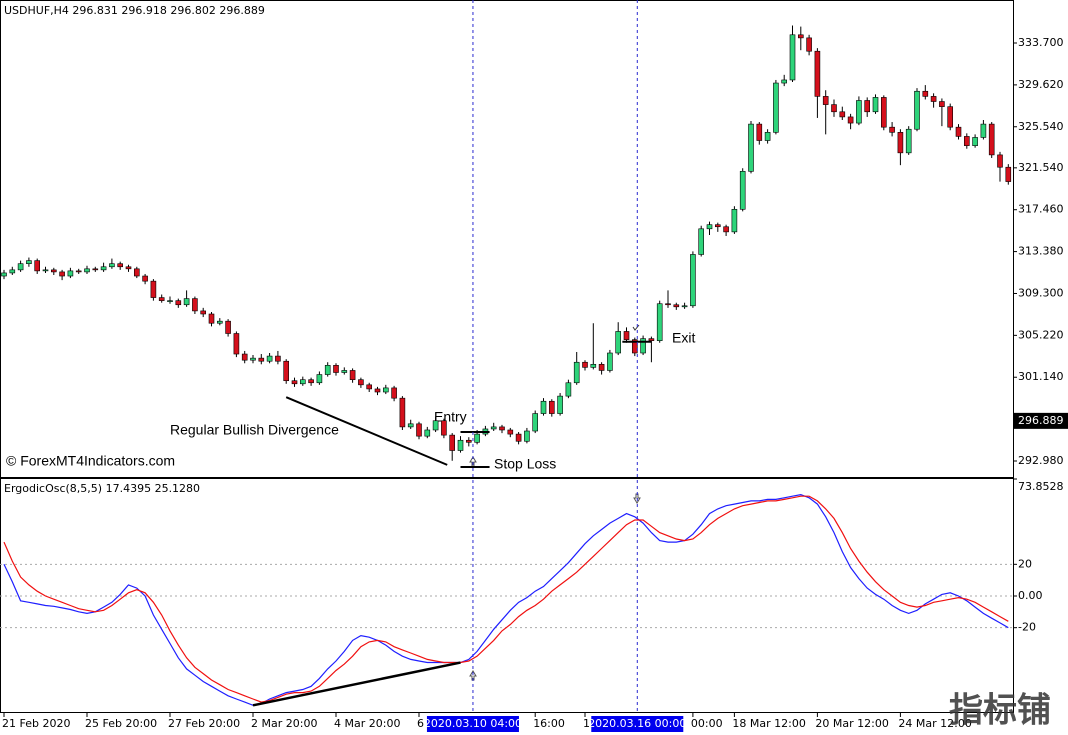 The image size is (1068, 735). What do you see at coordinates (1041, 84) in the screenshot?
I see `y-tick-label: 329.620` at bounding box center [1041, 84].